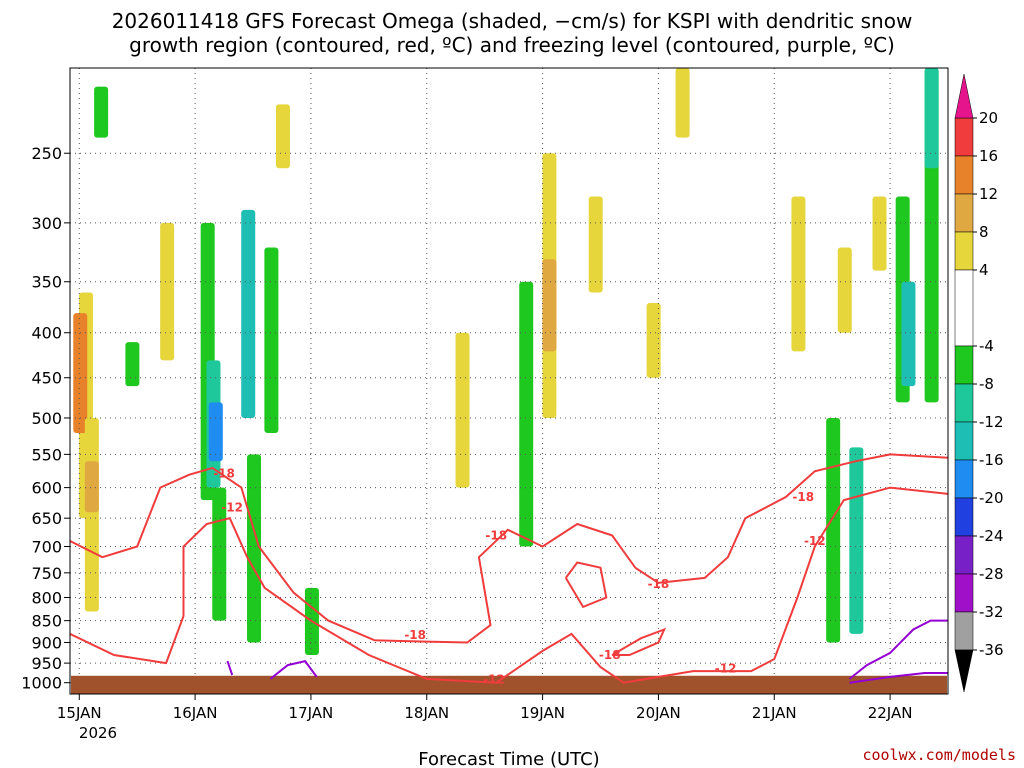 This screenshot has width=1024, height=768. I want to click on colorbar-tick-label: -4, so click(986, 346).